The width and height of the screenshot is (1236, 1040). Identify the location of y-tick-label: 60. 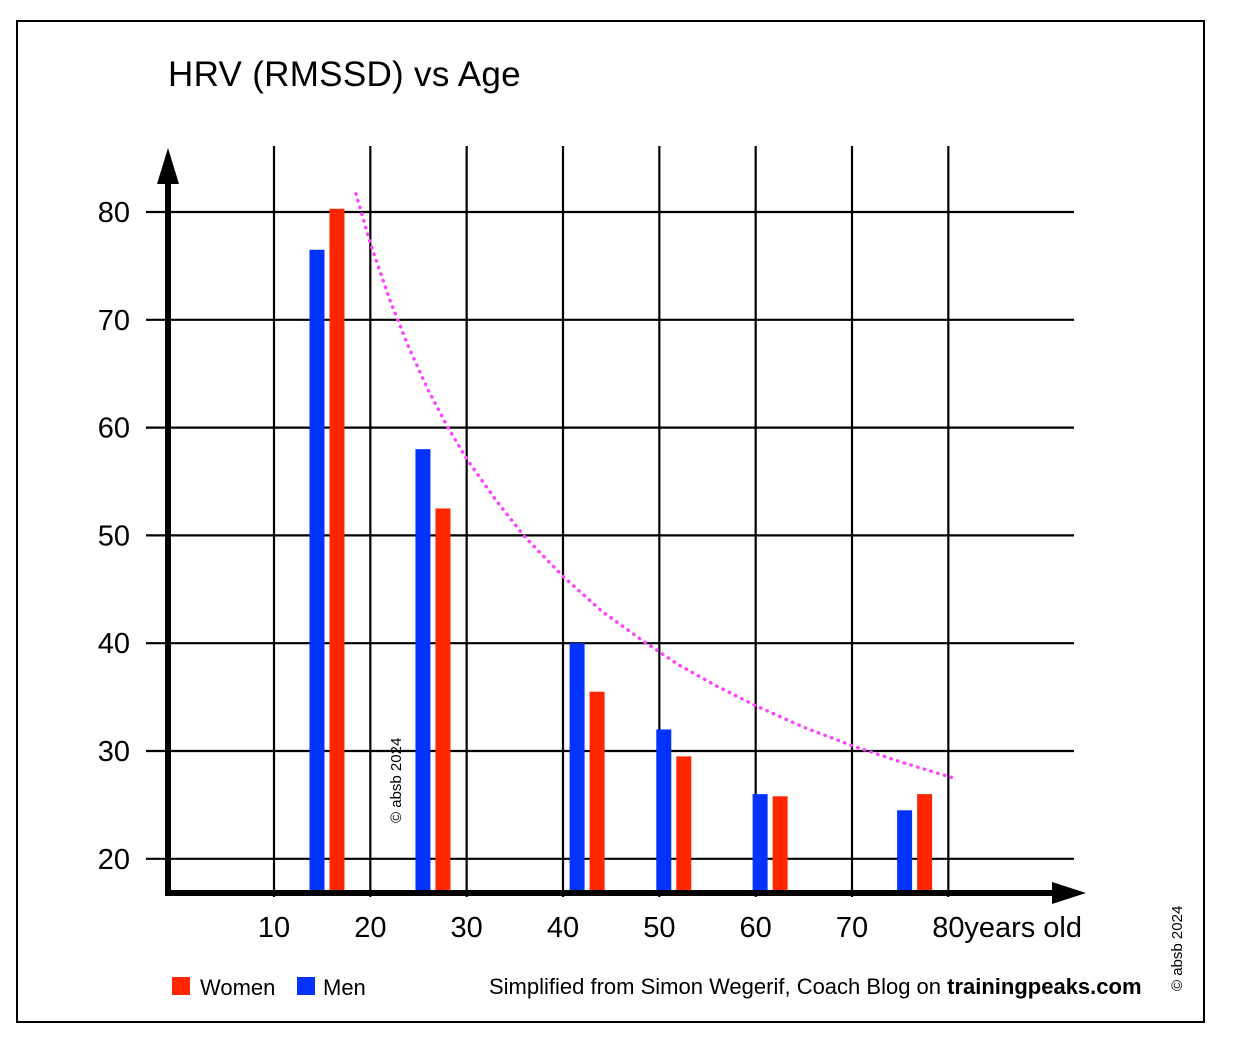
(114, 429).